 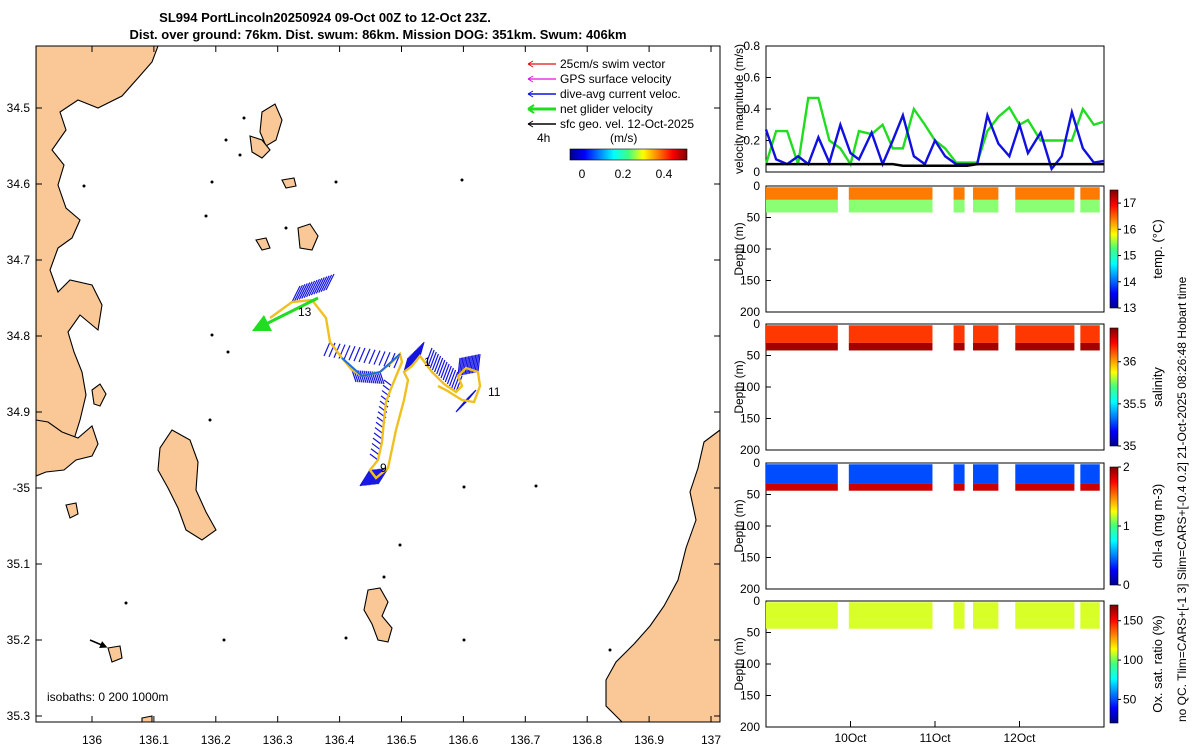 What do you see at coordinates (1157, 664) in the screenshot?
I see `colorbar-label: Ox. sat. ratio (%)` at bounding box center [1157, 664].